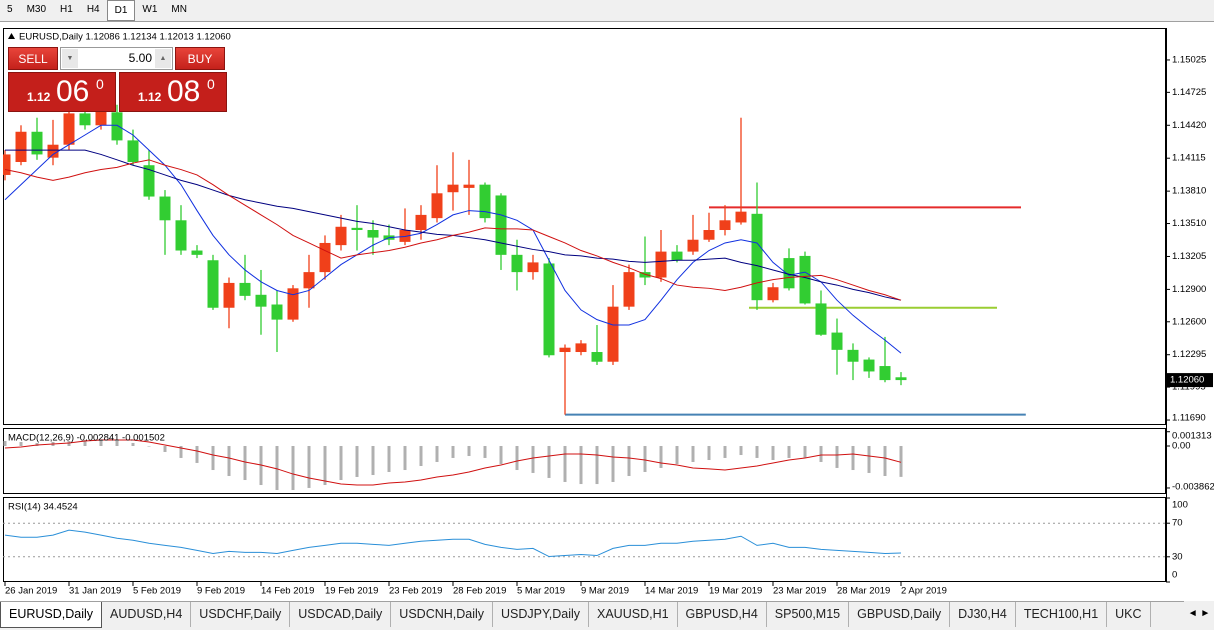 The height and width of the screenshot is (630, 1214). What do you see at coordinates (351, 591) in the screenshot?
I see `x-tick-label: 19 Feb 2019` at bounding box center [351, 591].